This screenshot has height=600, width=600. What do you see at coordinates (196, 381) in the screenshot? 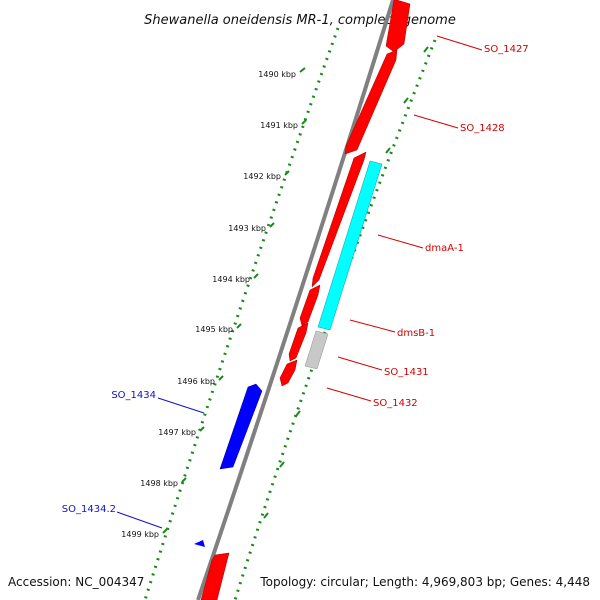
I see `ruler-label: 1496 kbp` at bounding box center [196, 381].